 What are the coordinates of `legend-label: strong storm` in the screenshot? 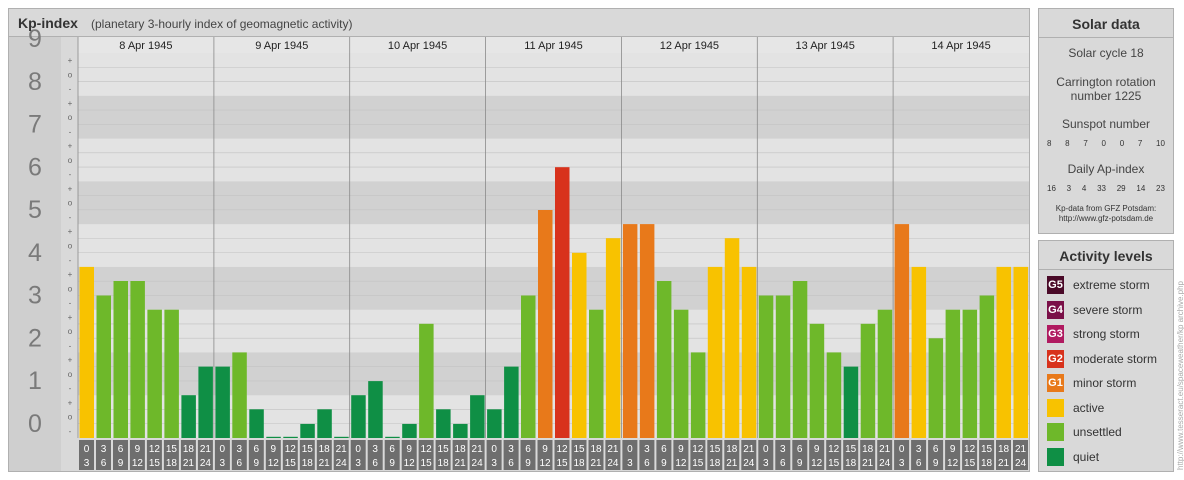 It's located at (1106, 334).